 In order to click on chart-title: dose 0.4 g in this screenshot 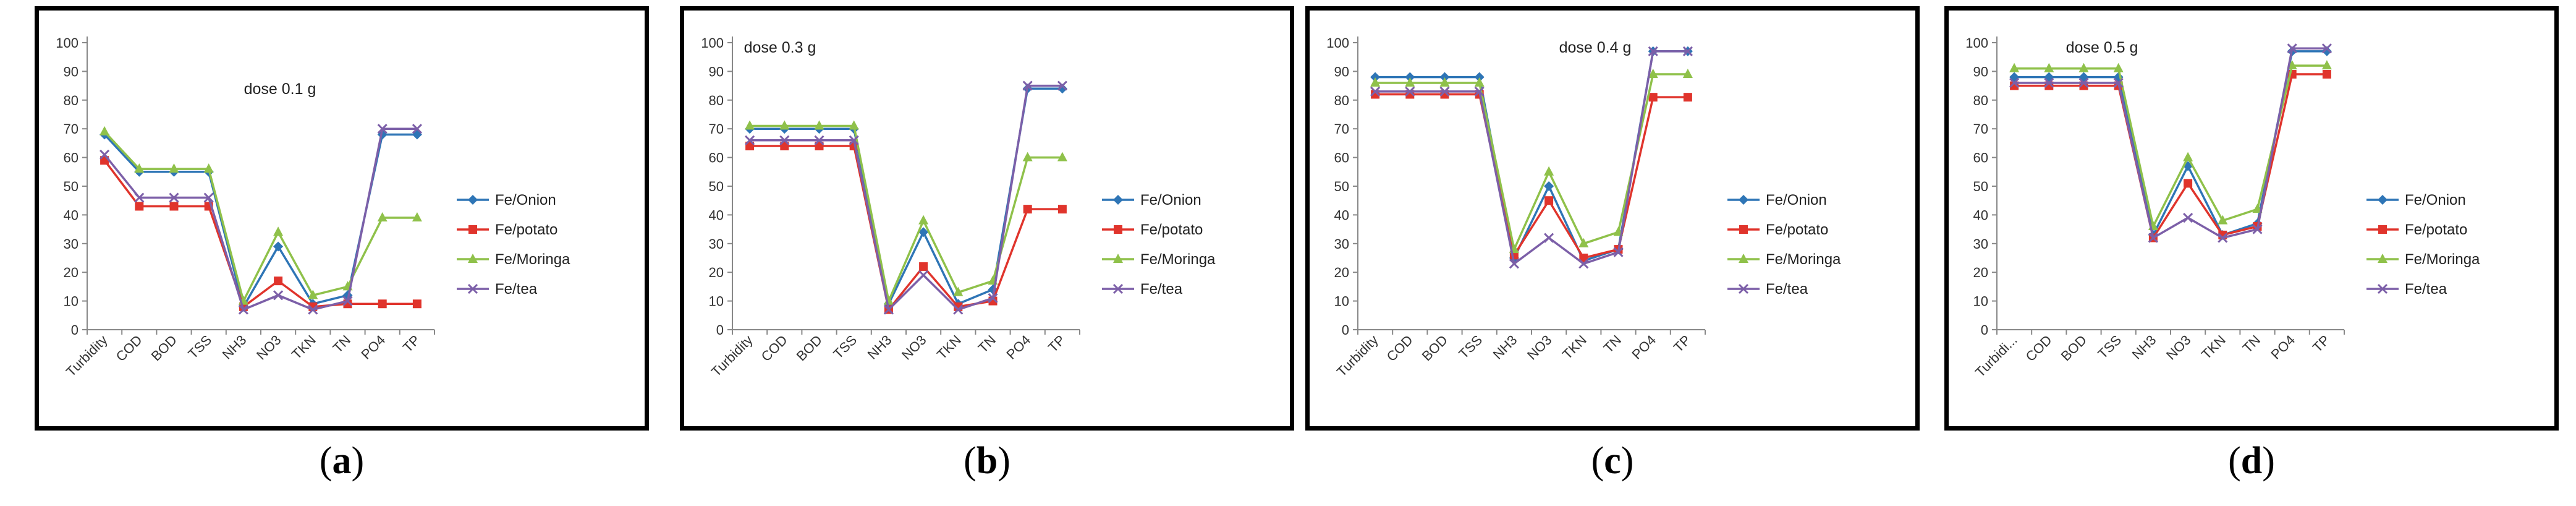, I will do `click(1595, 47)`.